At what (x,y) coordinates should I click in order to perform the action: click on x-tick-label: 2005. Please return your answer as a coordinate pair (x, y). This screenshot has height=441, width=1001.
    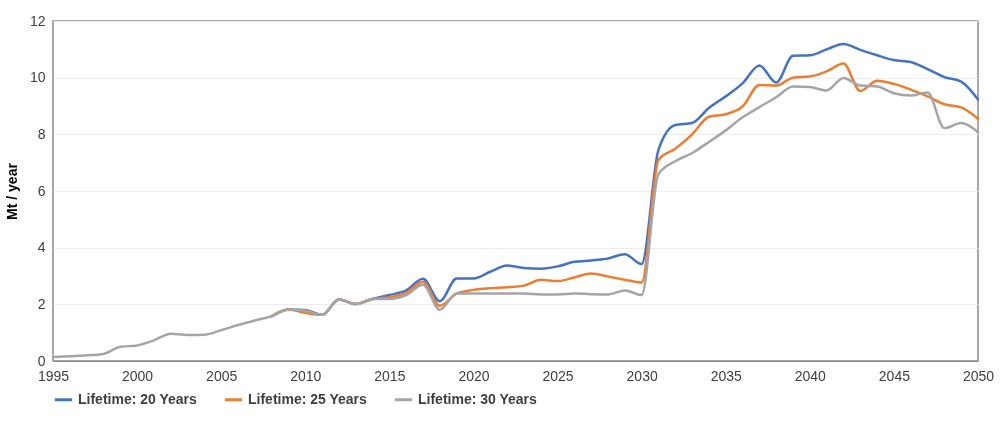
    Looking at the image, I should click on (222, 375).